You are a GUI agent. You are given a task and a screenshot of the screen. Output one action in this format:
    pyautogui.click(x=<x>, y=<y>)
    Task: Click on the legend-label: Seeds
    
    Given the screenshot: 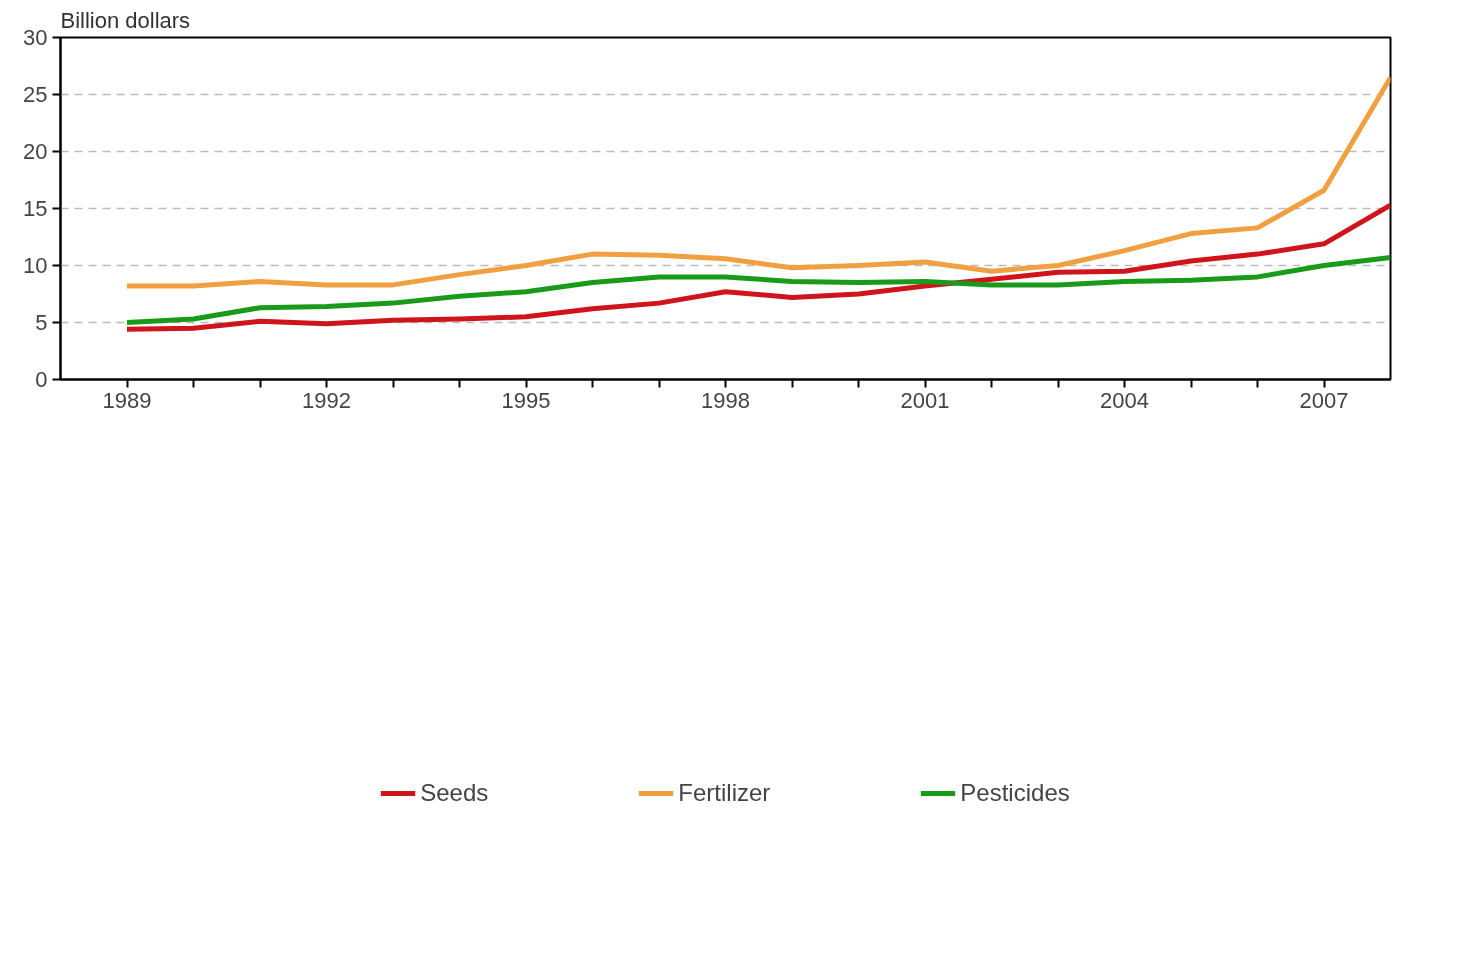 What is the action you would take?
    pyautogui.click(x=454, y=793)
    